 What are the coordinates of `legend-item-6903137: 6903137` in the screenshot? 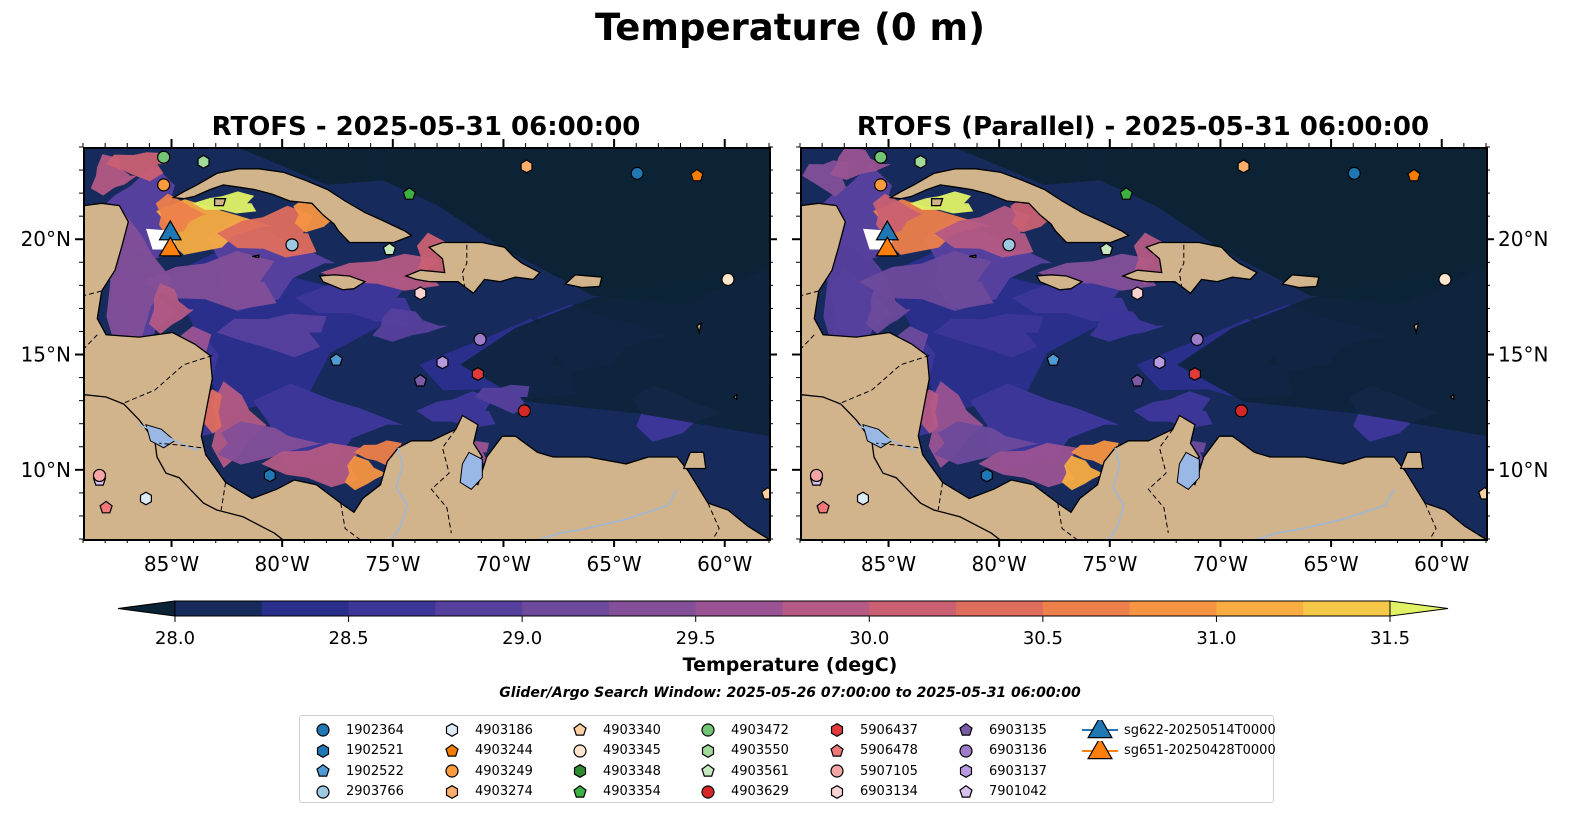 It's located at (999, 771).